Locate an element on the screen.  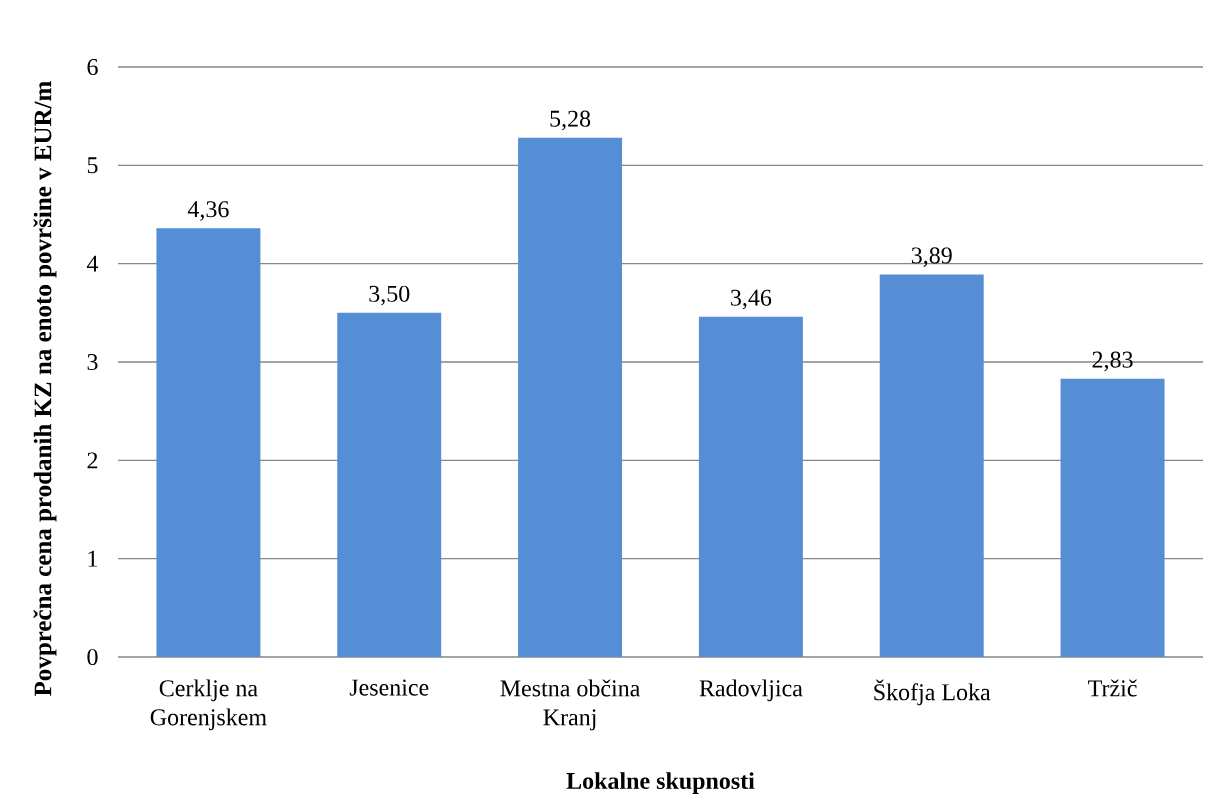
x-tick-label: Tržič is located at coordinates (1112, 688).